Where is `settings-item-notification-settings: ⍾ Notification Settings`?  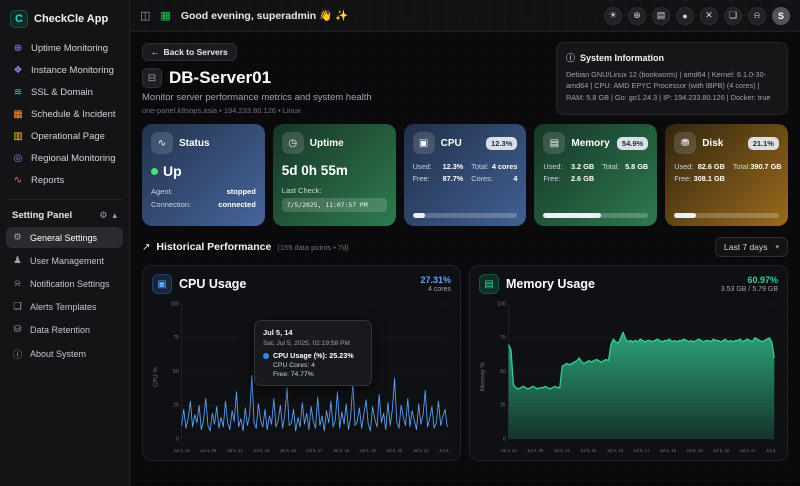 settings-item-notification-settings: ⍾ Notification Settings is located at coordinates (64, 283).